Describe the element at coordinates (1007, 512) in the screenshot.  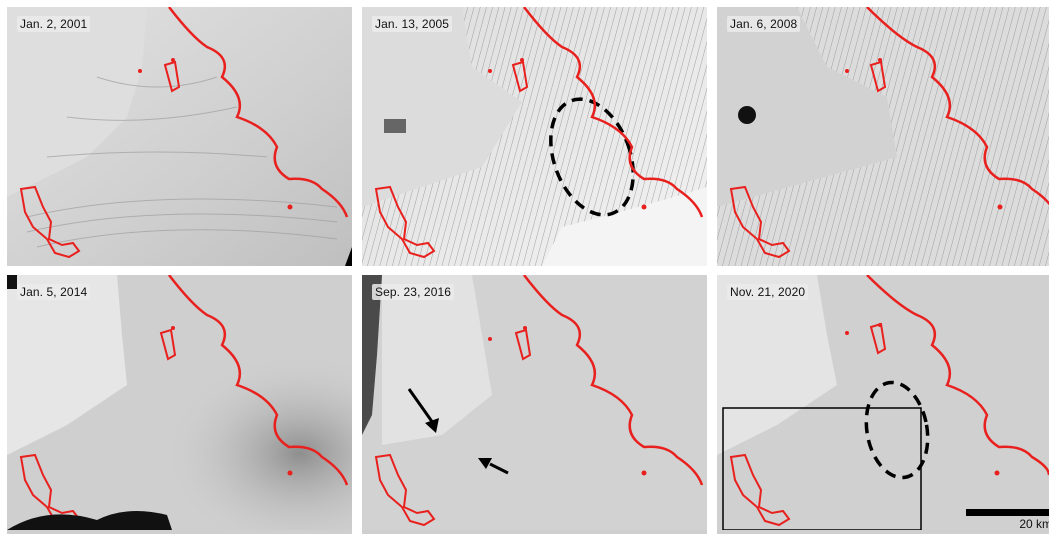
I see `scale-bar` at that location.